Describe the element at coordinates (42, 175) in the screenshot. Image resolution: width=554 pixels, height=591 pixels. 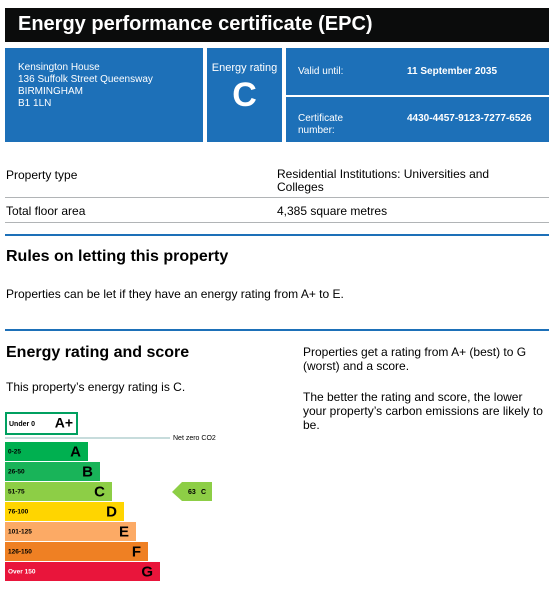
I see `property-label: Property type` at that location.